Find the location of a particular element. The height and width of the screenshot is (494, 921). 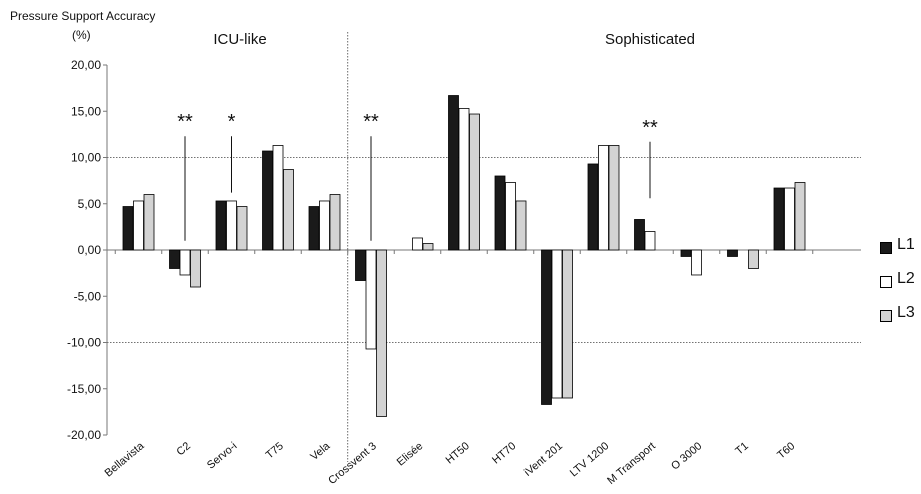

x-tick-label: T60 is located at coordinates (786, 450).